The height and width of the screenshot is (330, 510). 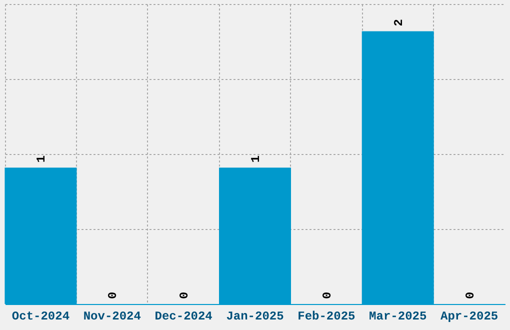 What do you see at coordinates (112, 317) in the screenshot?
I see `x-tick-label: Nov-2024` at bounding box center [112, 317].